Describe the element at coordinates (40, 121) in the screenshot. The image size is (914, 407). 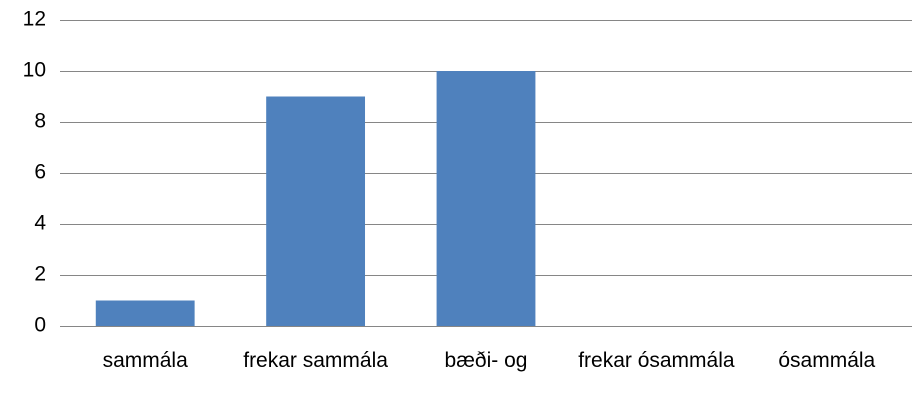
I see `y-tick-label: 8` at that location.